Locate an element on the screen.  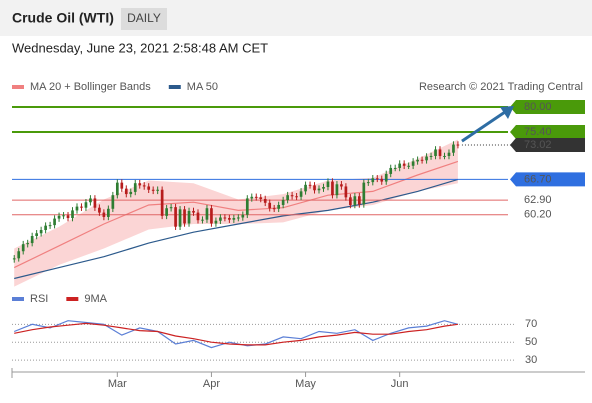
x-tick-label: May is located at coordinates (305, 384).